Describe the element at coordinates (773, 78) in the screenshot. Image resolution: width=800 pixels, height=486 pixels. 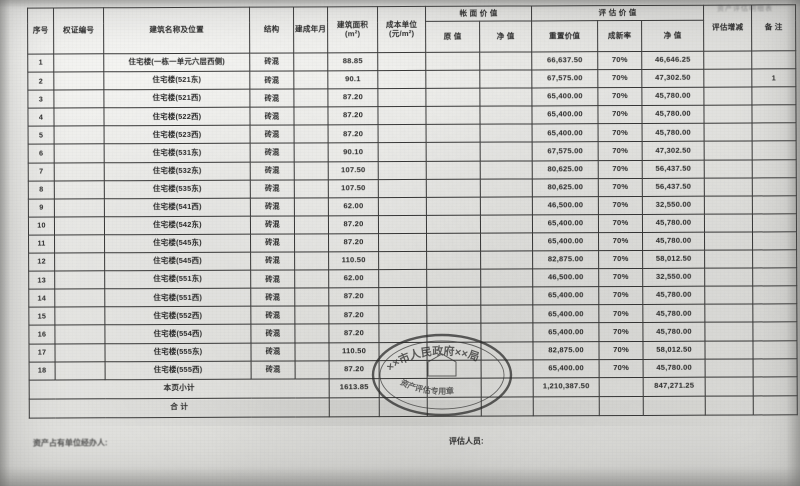
I see `cell-remarks: 1` at that location.